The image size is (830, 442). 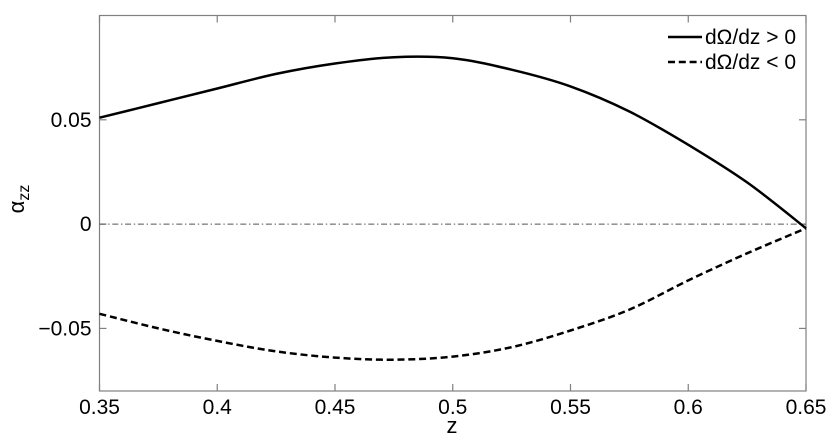 I want to click on x-tick-label: 0.45, so click(x=335, y=407).